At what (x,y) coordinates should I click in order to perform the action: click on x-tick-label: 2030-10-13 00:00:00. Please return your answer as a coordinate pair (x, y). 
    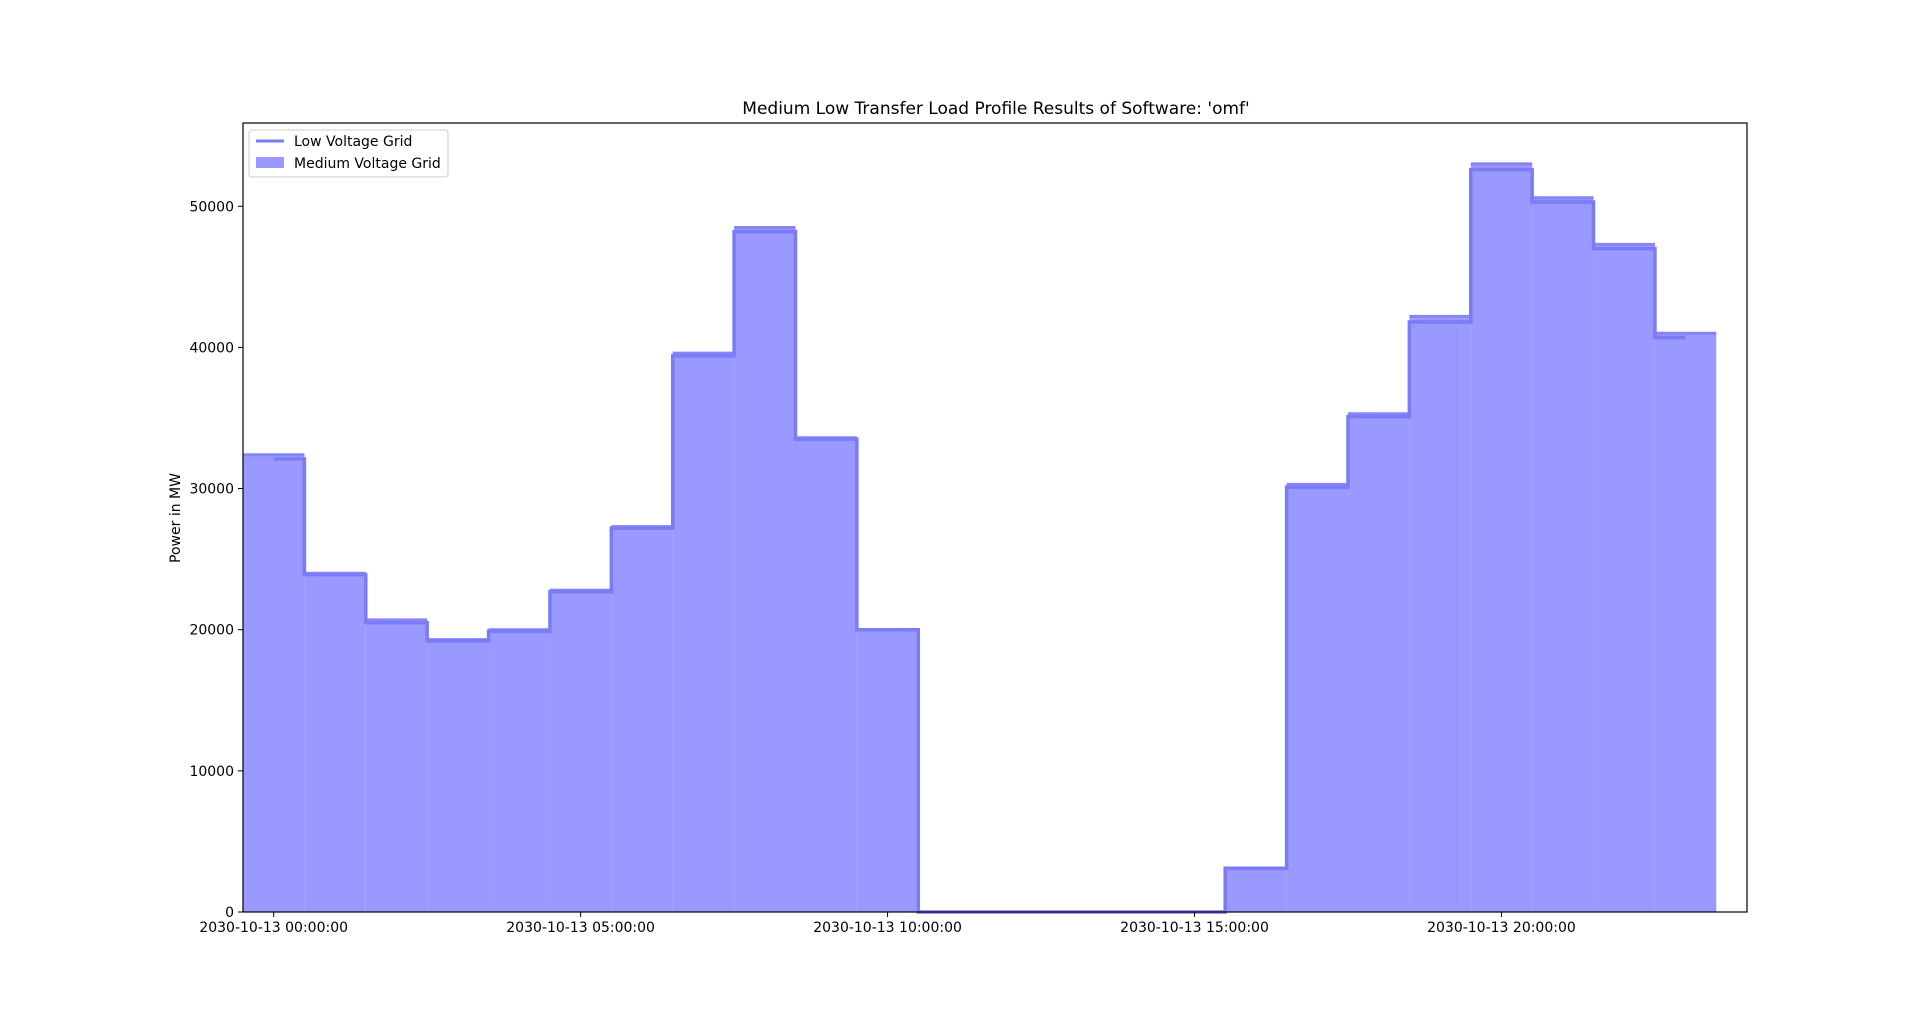
    Looking at the image, I should click on (273, 928).